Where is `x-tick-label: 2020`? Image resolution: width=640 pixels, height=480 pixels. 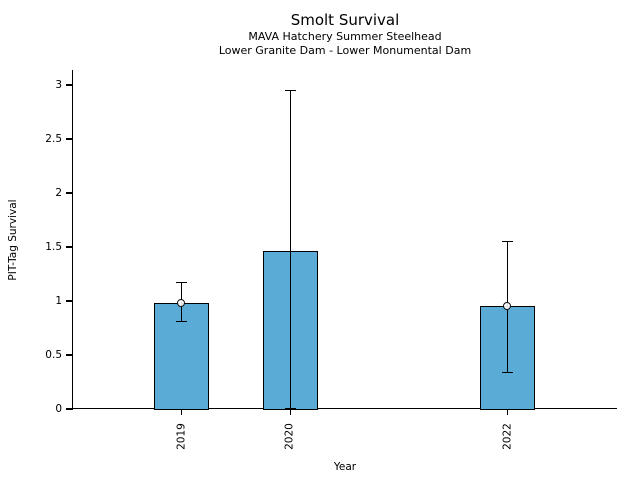 x-tick-label: 2020 is located at coordinates (289, 436).